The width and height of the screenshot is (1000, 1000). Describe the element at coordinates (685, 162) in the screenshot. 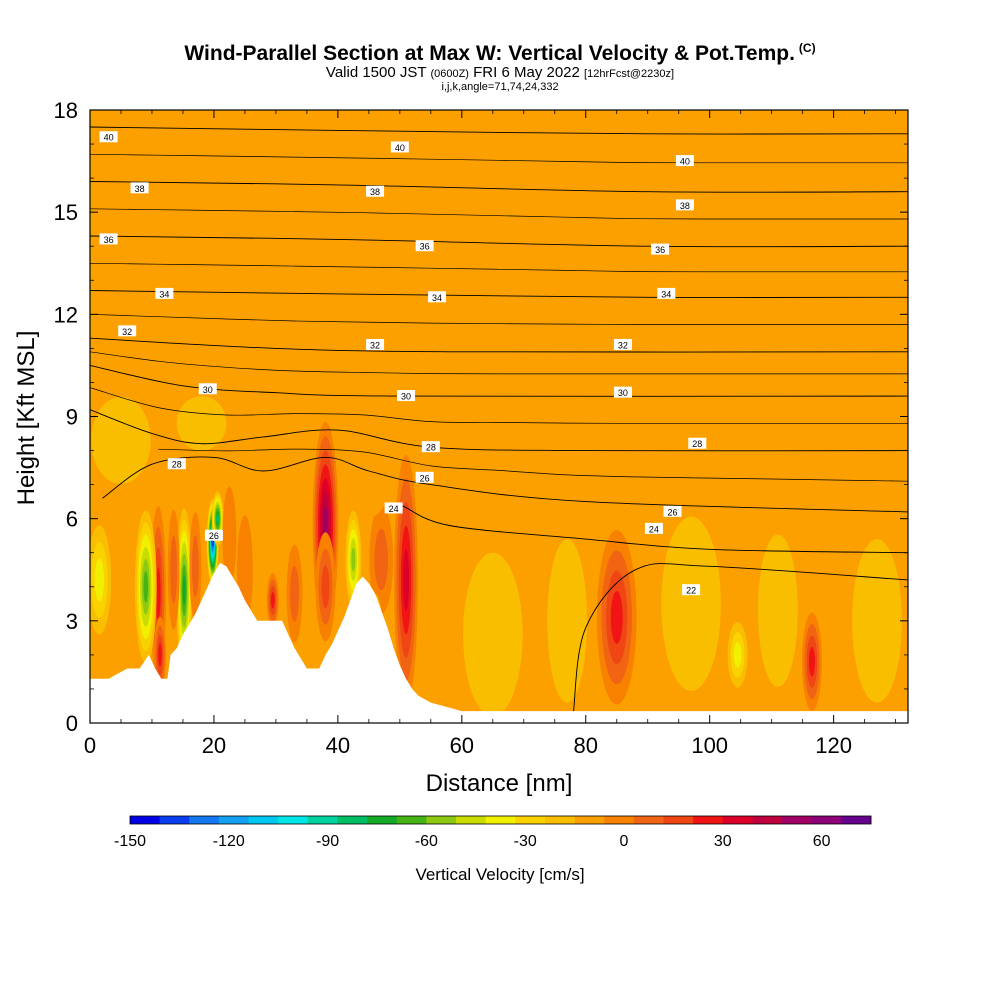

I see `contour-label-text: 40` at that location.